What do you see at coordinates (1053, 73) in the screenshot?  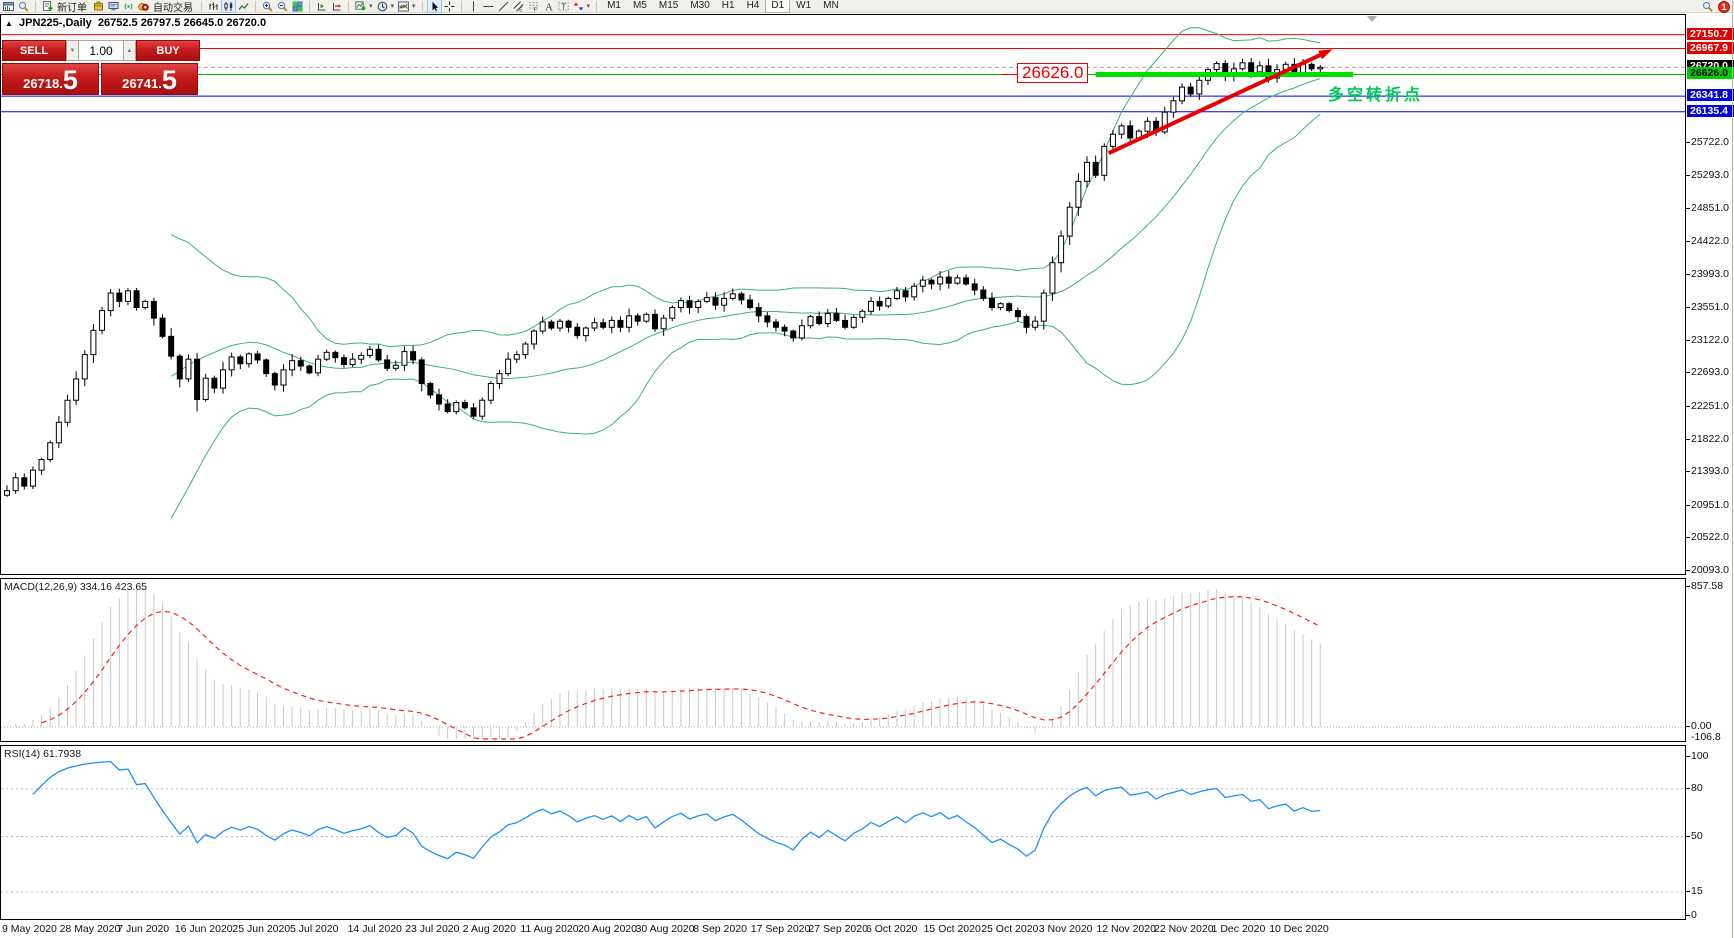 I see `price-annotation-box: 26626.0` at bounding box center [1053, 73].